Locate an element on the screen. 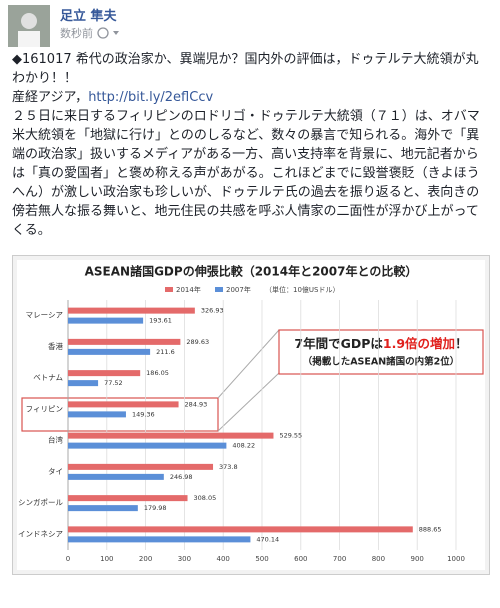  annotation-part: 1.9倍の増加 is located at coordinates (419, 343).